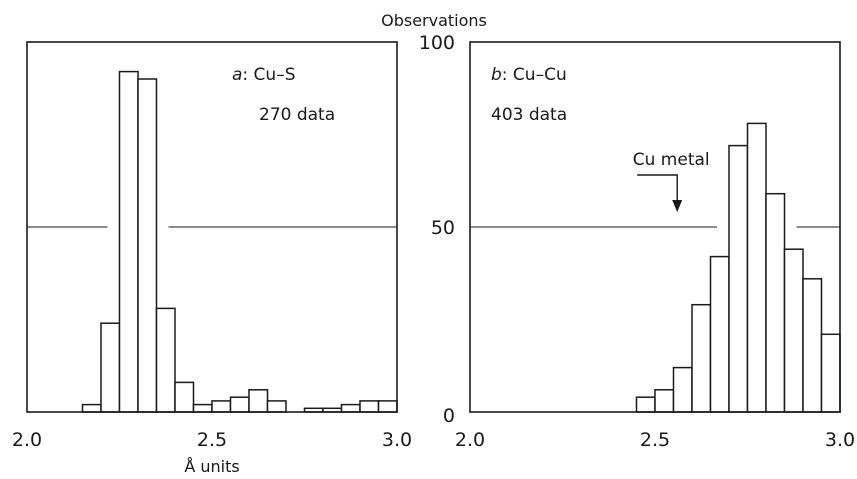  I want to click on y-tick-label: 50, so click(443, 228).